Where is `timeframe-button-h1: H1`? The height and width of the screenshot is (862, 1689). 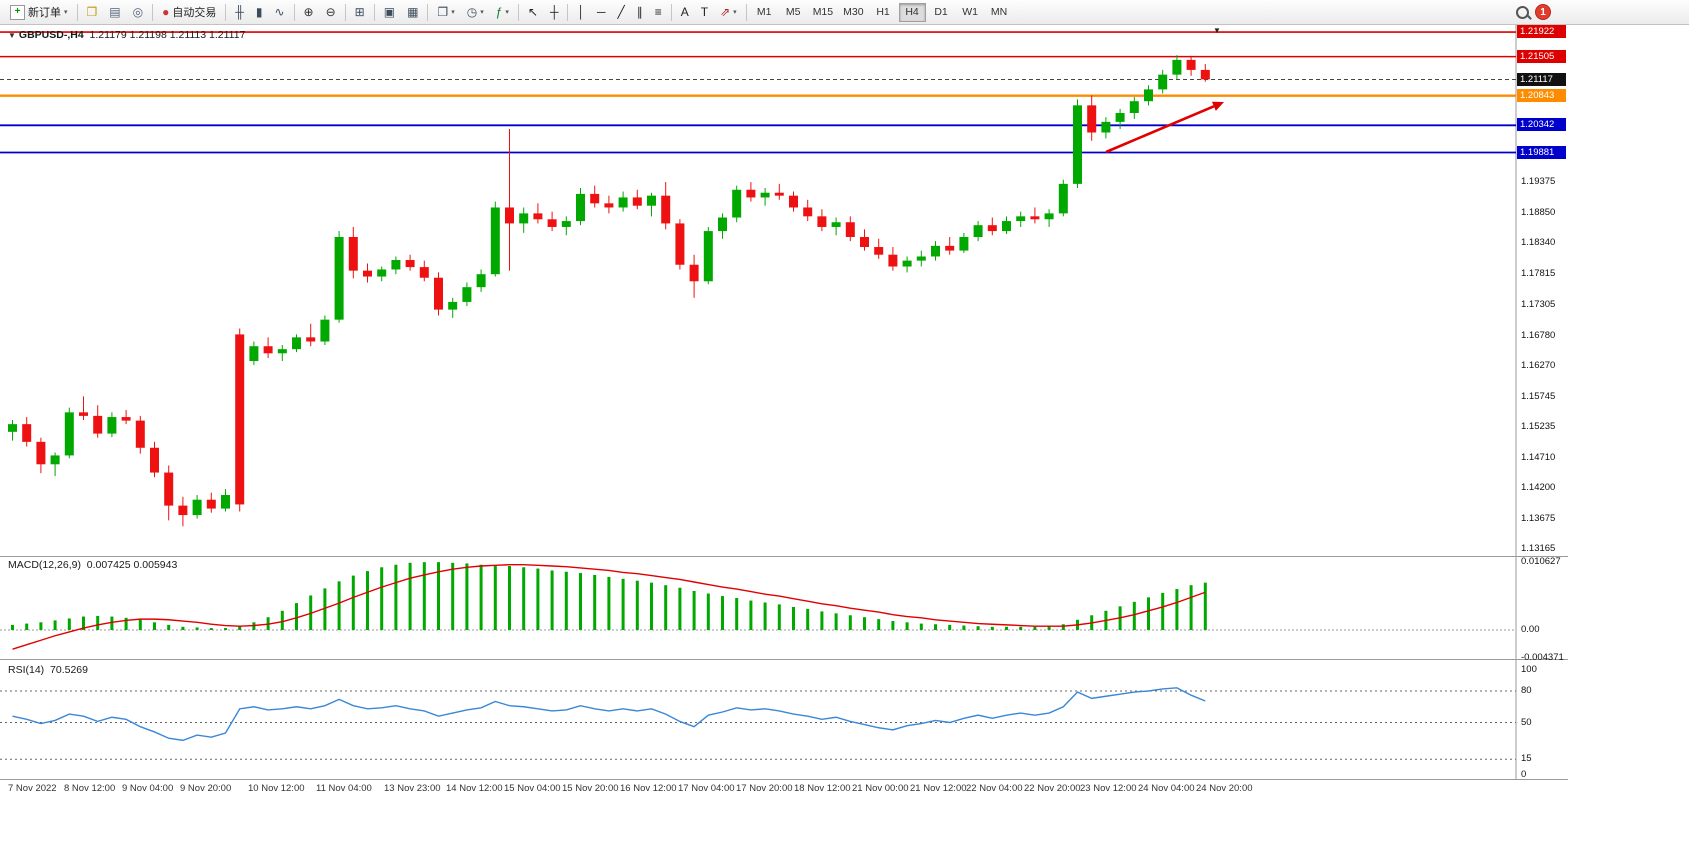 timeframe-button-h1: H1 is located at coordinates (883, 12).